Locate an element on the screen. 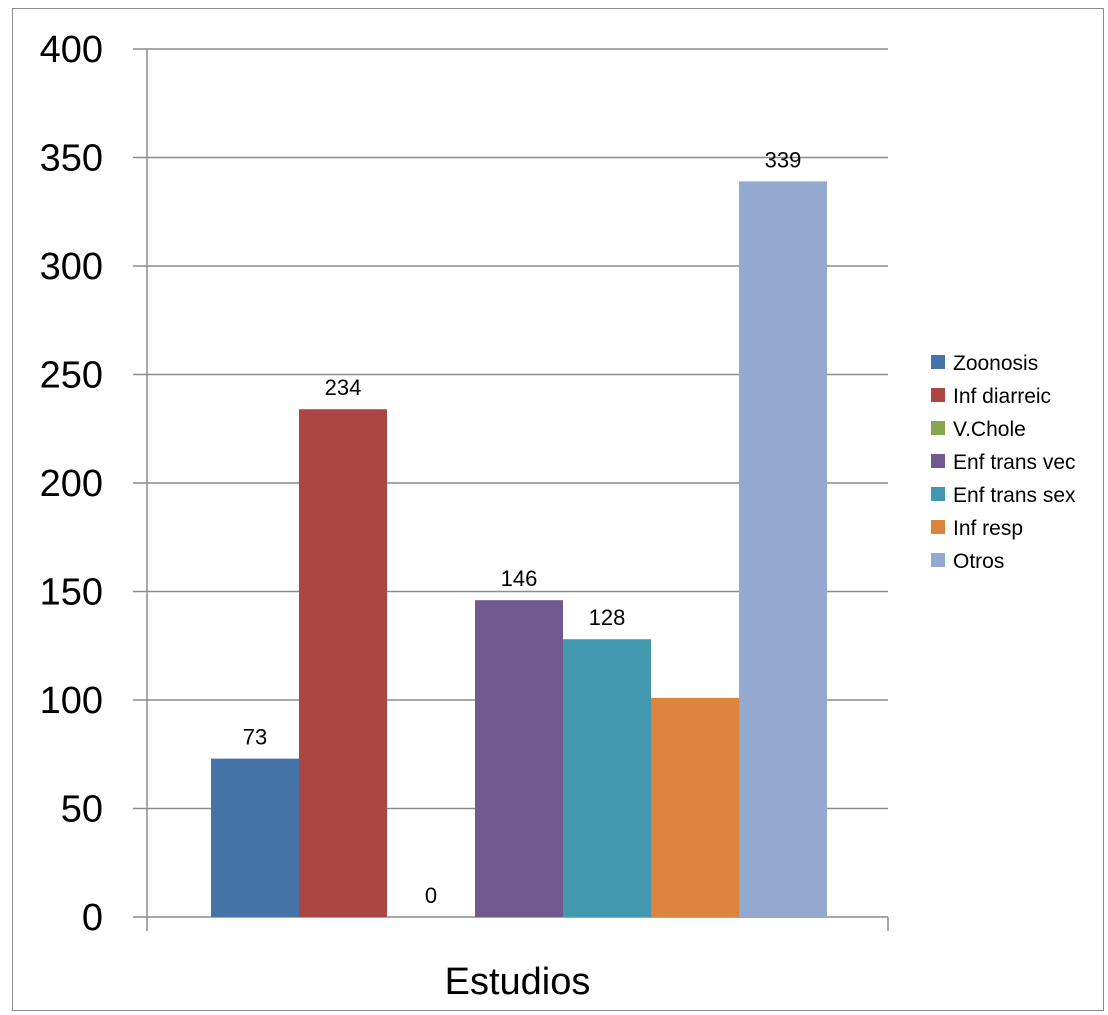  y-tick-label: 150 is located at coordinates (71, 593).